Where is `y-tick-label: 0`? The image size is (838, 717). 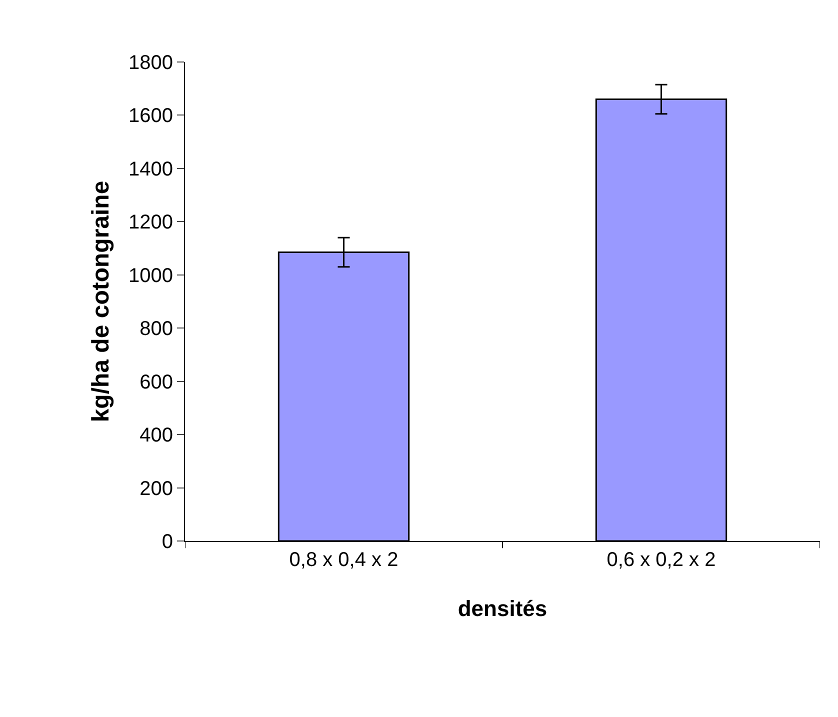 y-tick-label: 0 is located at coordinates (167, 542).